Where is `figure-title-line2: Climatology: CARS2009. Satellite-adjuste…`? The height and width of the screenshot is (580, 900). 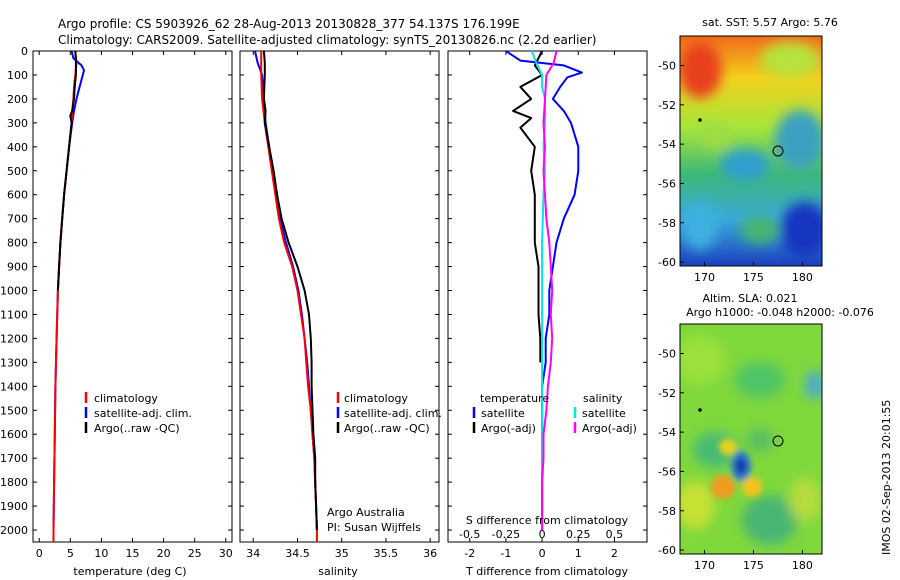 figure-title-line2: Climatology: CARS2009. Satellite-adjuste… is located at coordinates (327, 40).